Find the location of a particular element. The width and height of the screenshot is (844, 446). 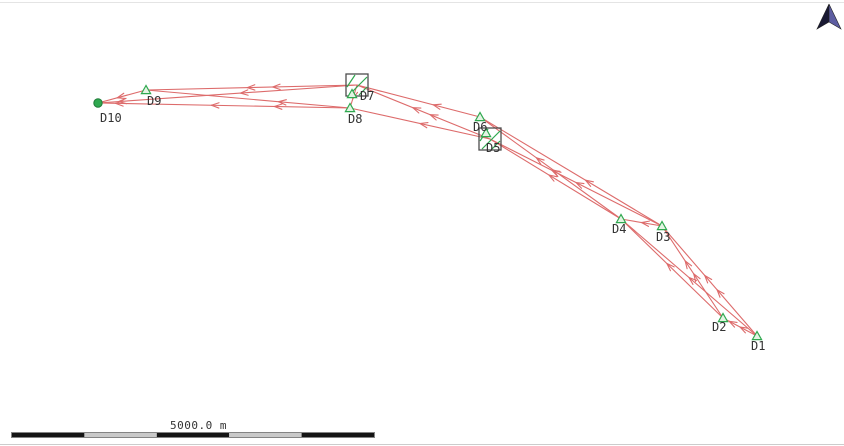

baseline-D4-D6 is located at coordinates (550, 168).